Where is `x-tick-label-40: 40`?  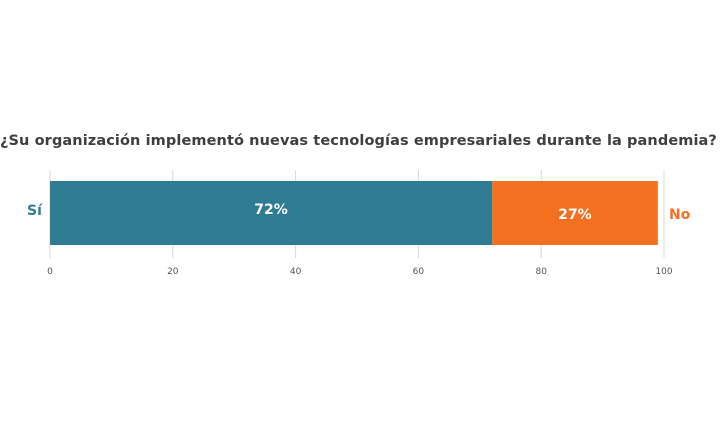
x-tick-label-40: 40 is located at coordinates (296, 272).